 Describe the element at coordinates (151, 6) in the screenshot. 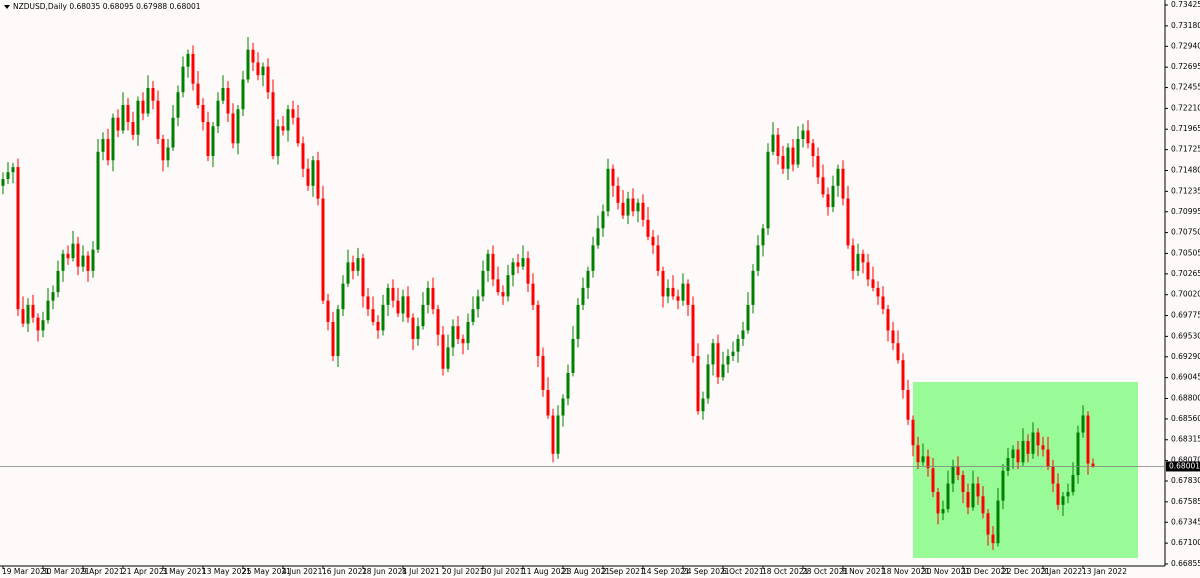

I see `low-value: 0.67988` at that location.